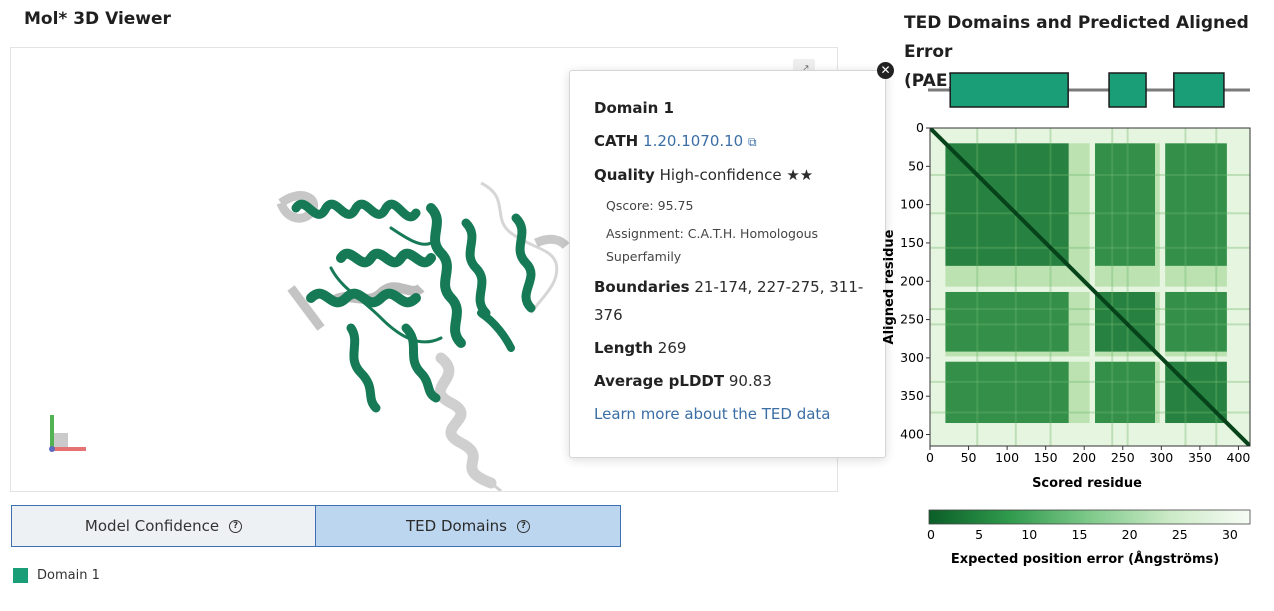  I want to click on legend-label-domain-1: Domain 1, so click(68, 575).